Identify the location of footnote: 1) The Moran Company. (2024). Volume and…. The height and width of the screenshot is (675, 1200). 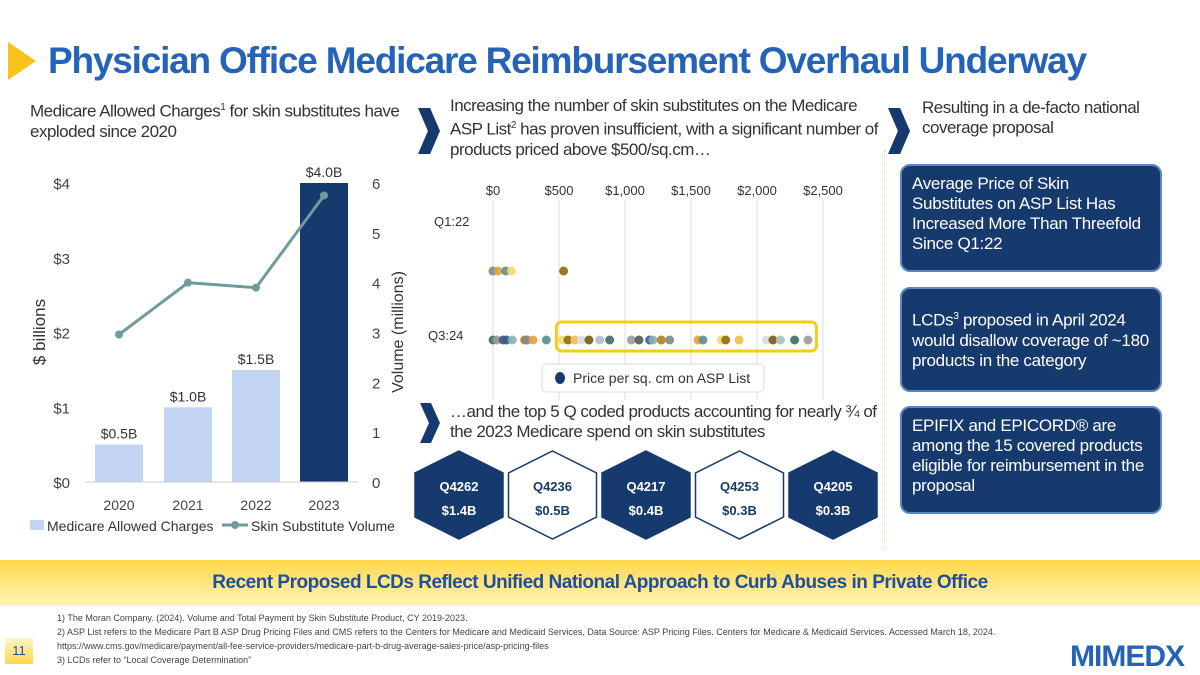
(262, 618).